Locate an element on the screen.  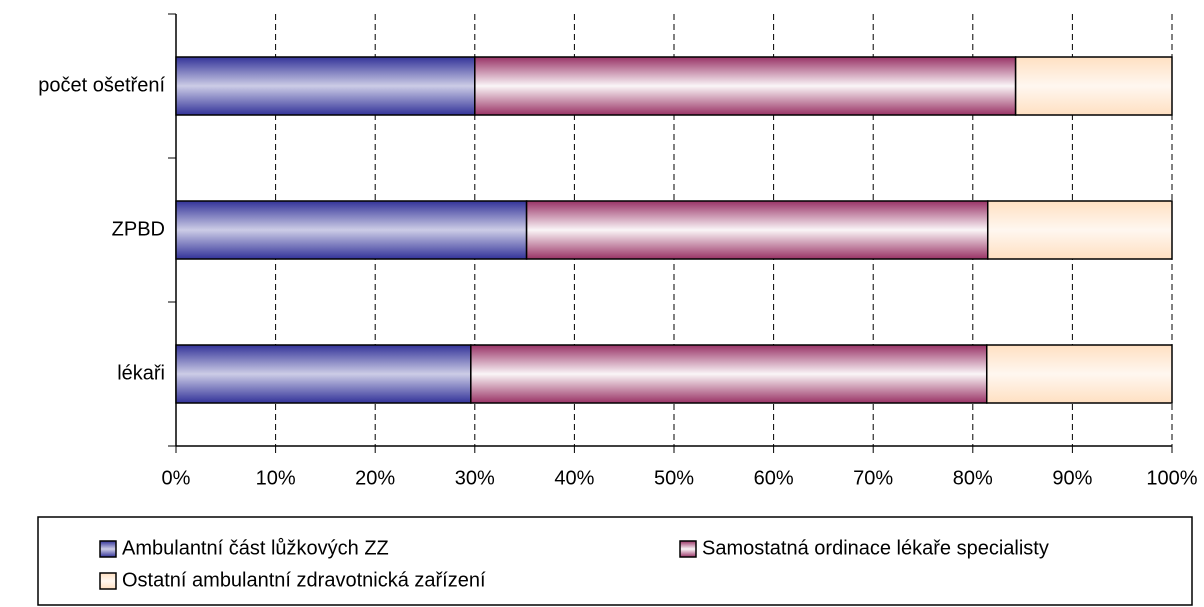
legend-label: Samostatná ordinace lékaře specialisty is located at coordinates (875, 548).